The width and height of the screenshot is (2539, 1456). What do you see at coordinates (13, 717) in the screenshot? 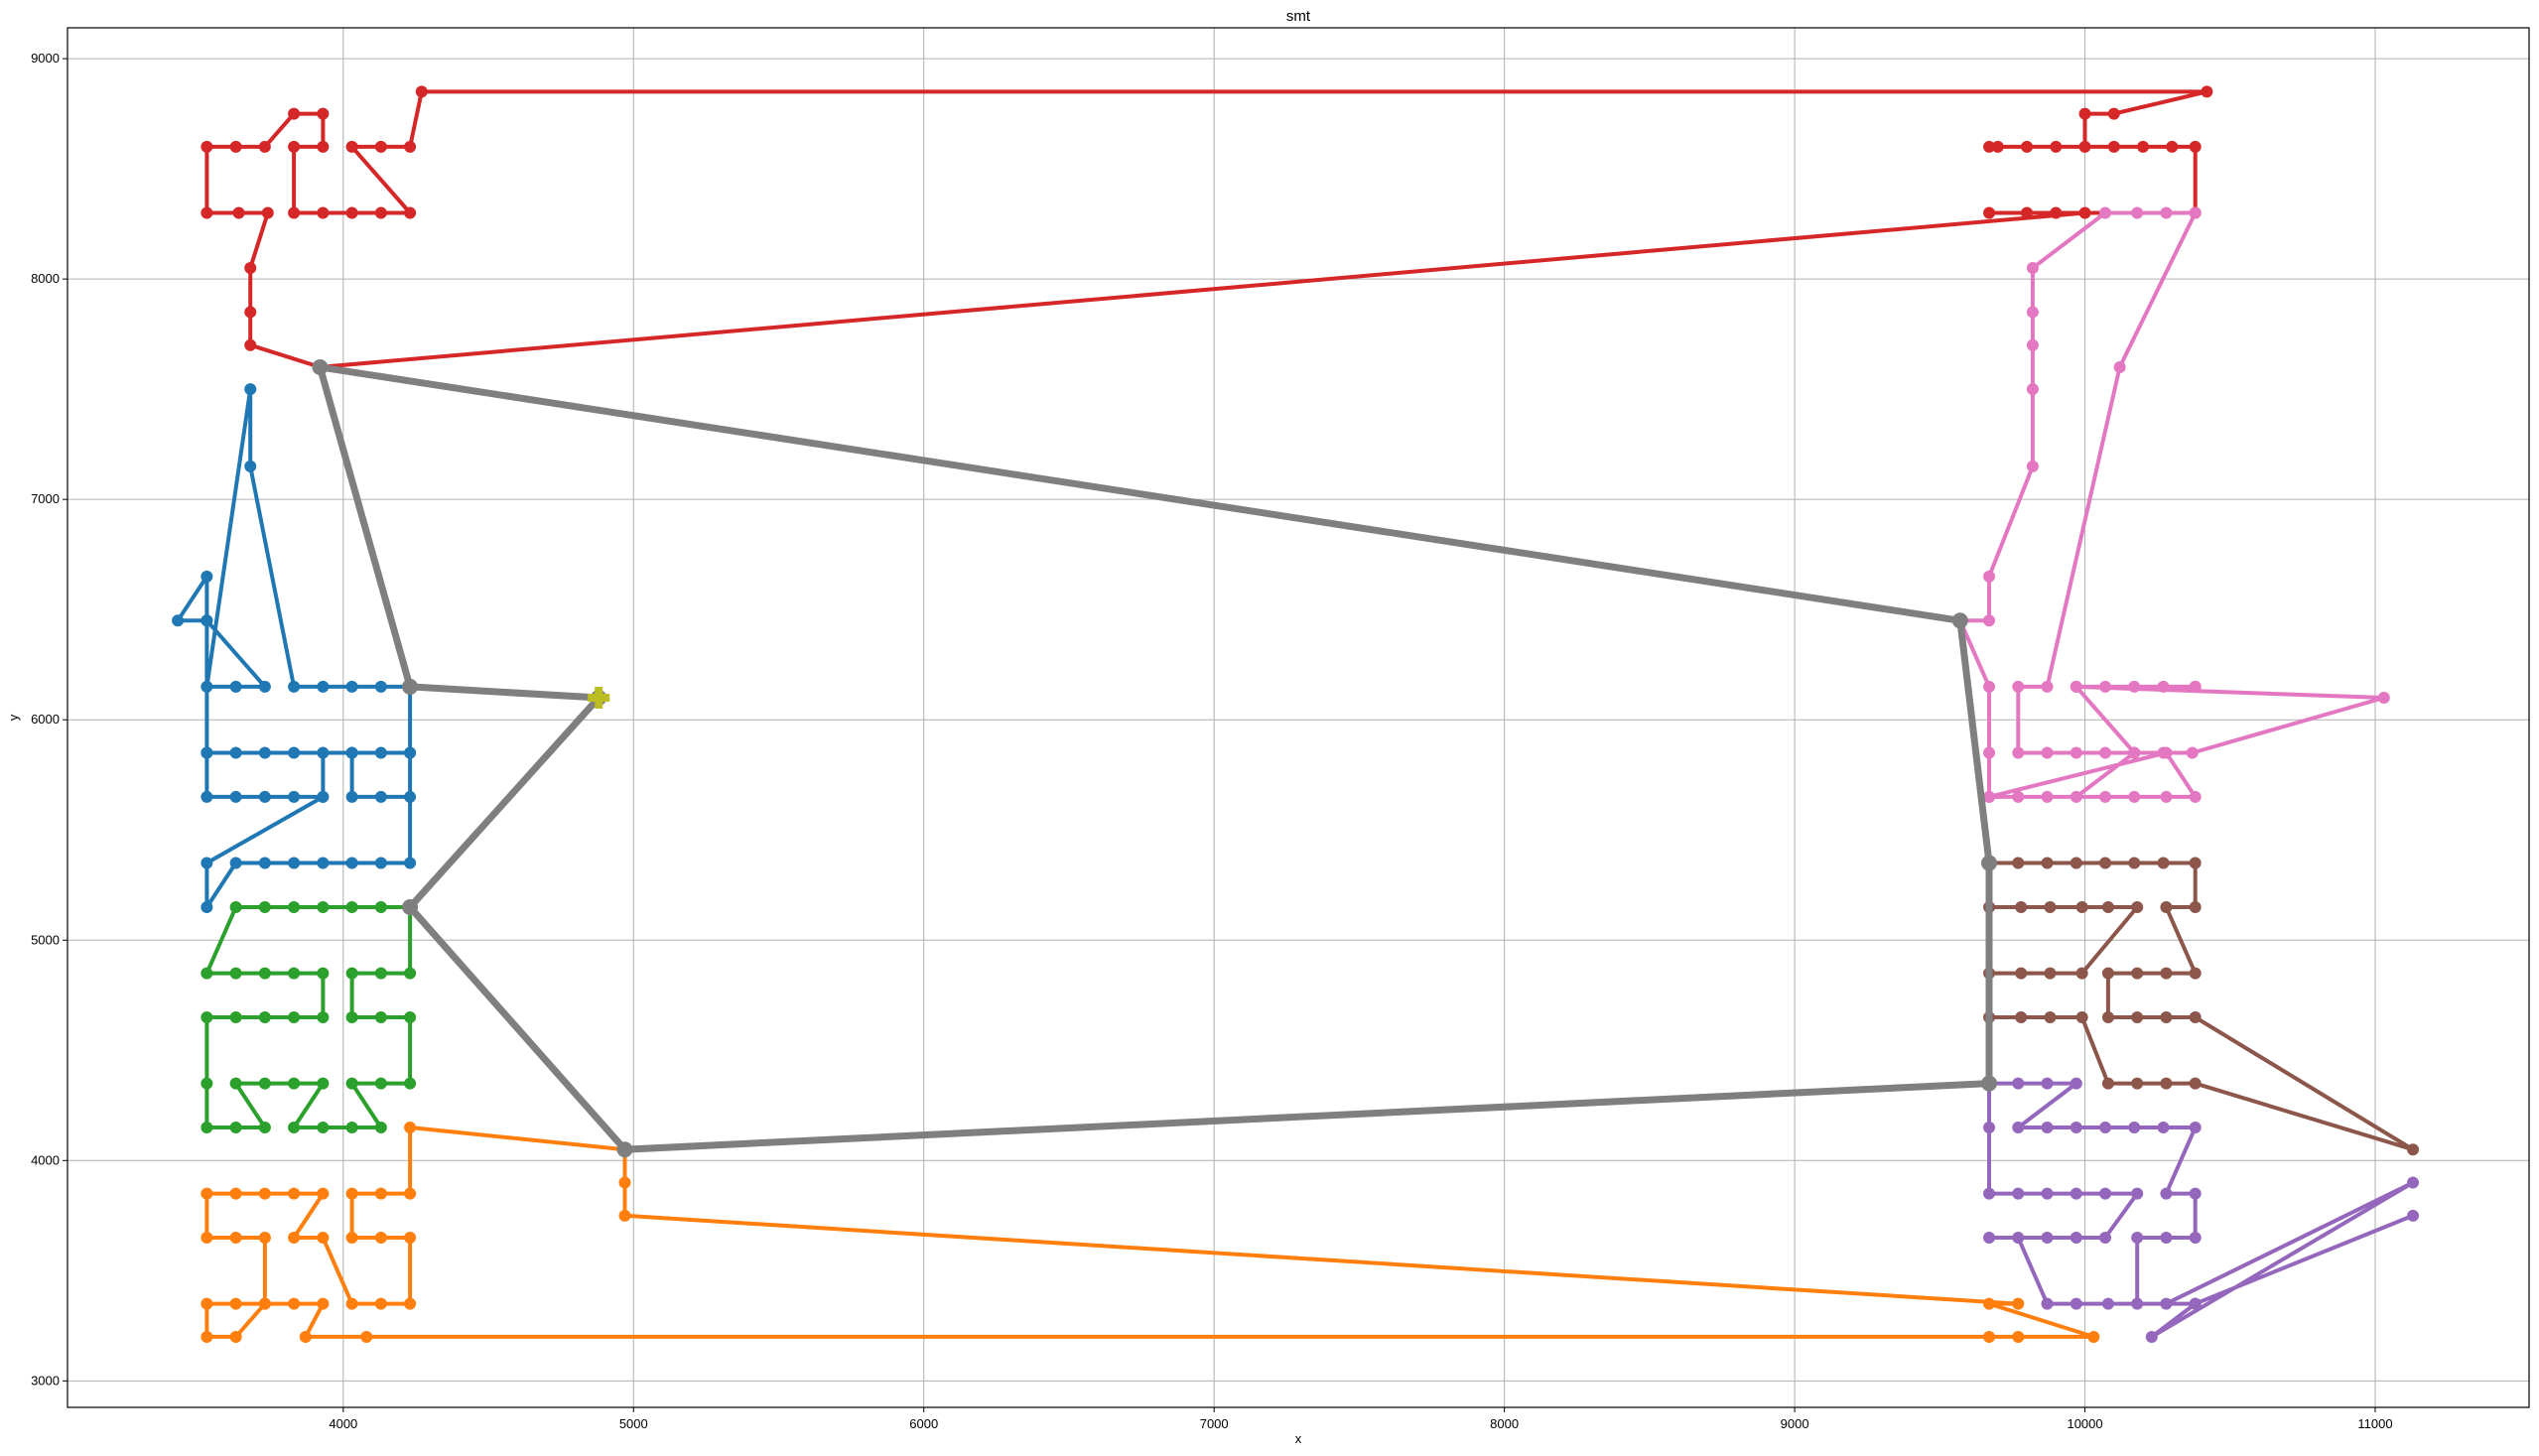
I see `y-axis-label: y` at bounding box center [13, 717].